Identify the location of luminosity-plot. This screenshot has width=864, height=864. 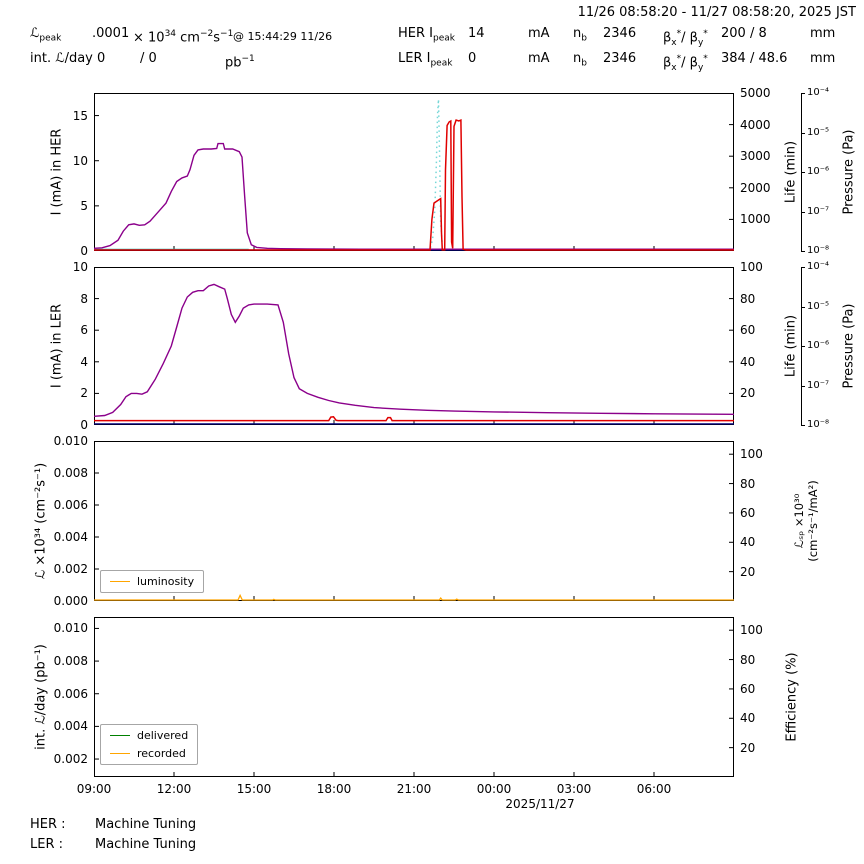
(414, 521).